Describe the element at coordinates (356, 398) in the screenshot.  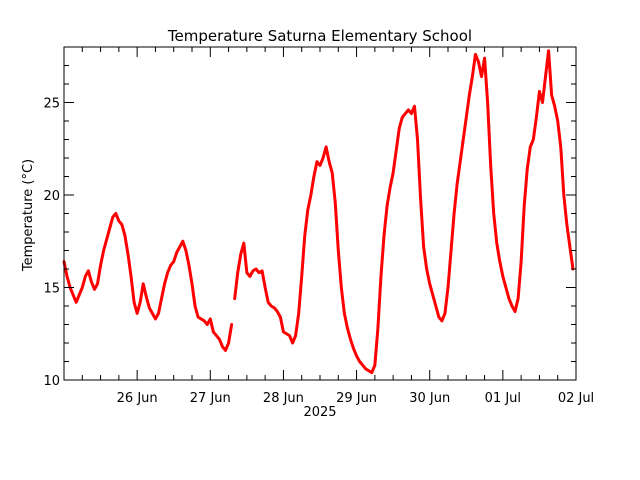
I see `x-tick-label: 29 Jun` at that location.